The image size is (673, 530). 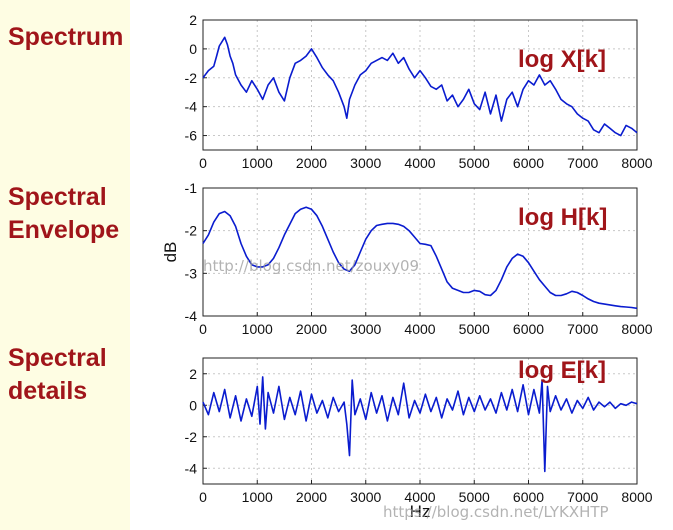 I want to click on chart2-ylabel: dB, so click(x=170, y=252).